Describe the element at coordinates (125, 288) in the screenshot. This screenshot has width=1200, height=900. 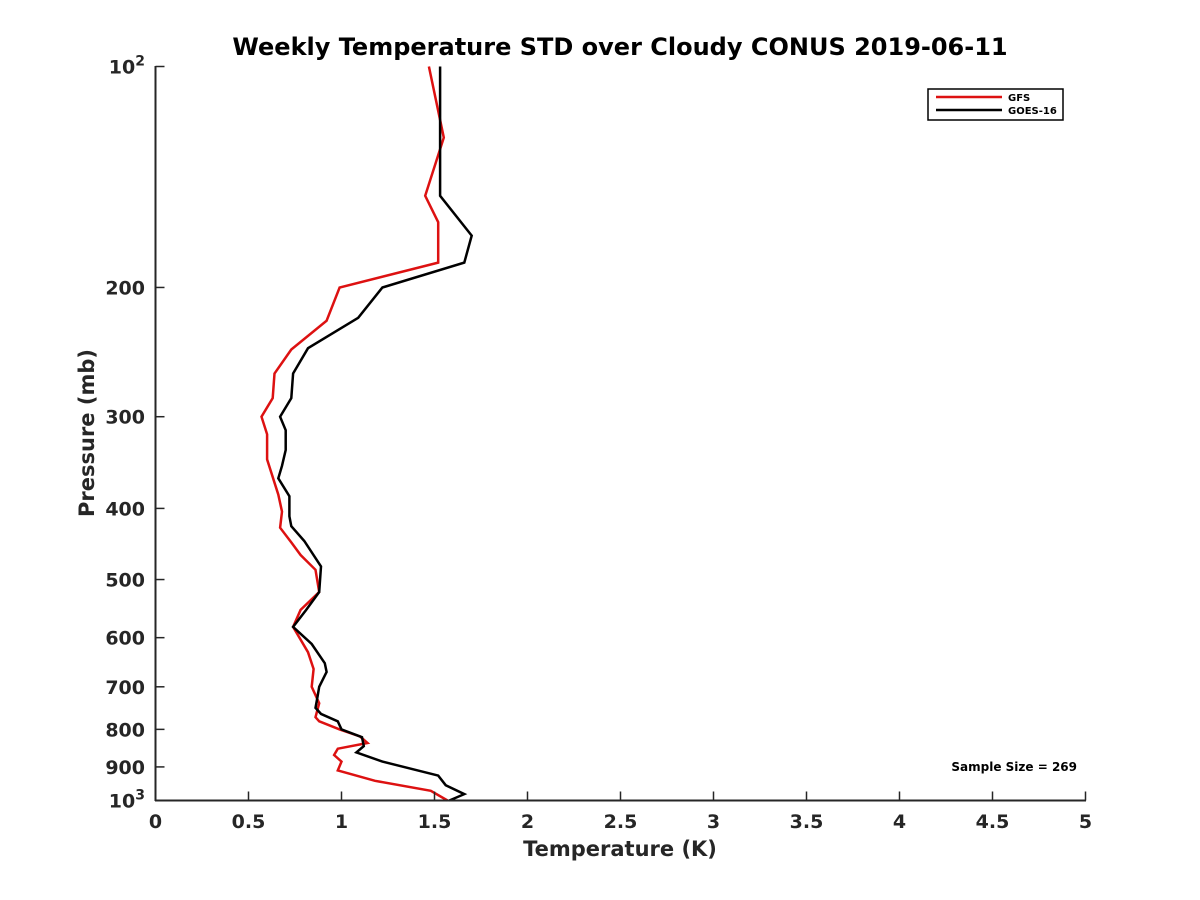
I see `y-tick-label: 200` at that location.